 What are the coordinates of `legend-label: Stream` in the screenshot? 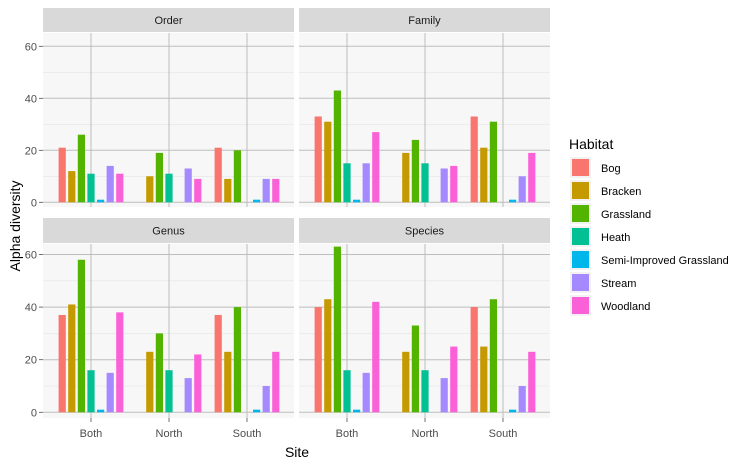 It's located at (618, 284).